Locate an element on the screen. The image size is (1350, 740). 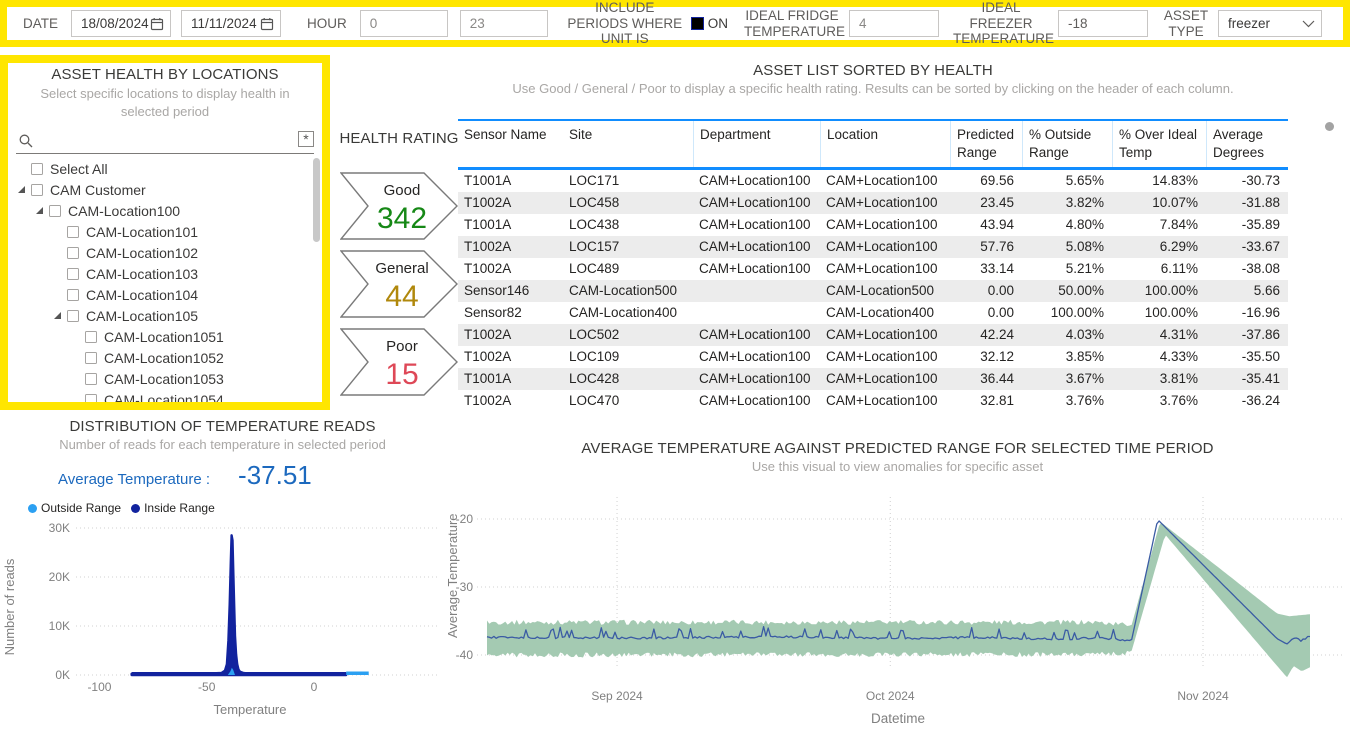
health-rating-panel: HEALTH RATING Good 342 General 44 Poor 15 is located at coordinates (399, 263).